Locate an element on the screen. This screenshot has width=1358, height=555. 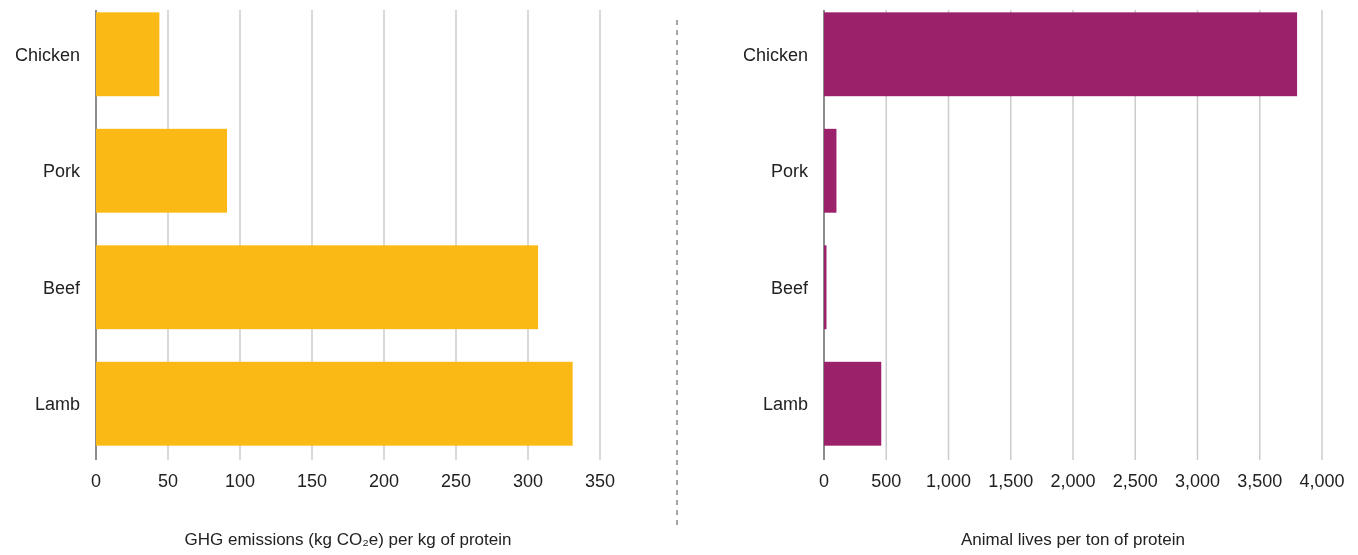
x-tick-label: 3,000 is located at coordinates (1197, 481).